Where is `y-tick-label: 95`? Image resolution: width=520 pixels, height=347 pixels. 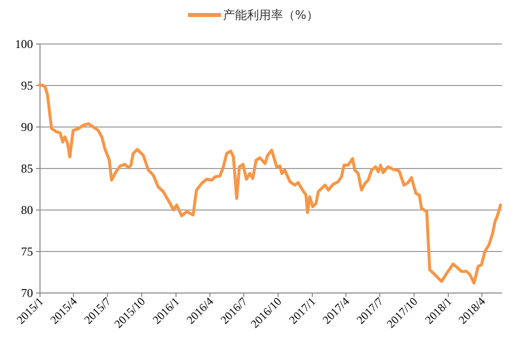
y-tick-label: 95 is located at coordinates (27, 85).